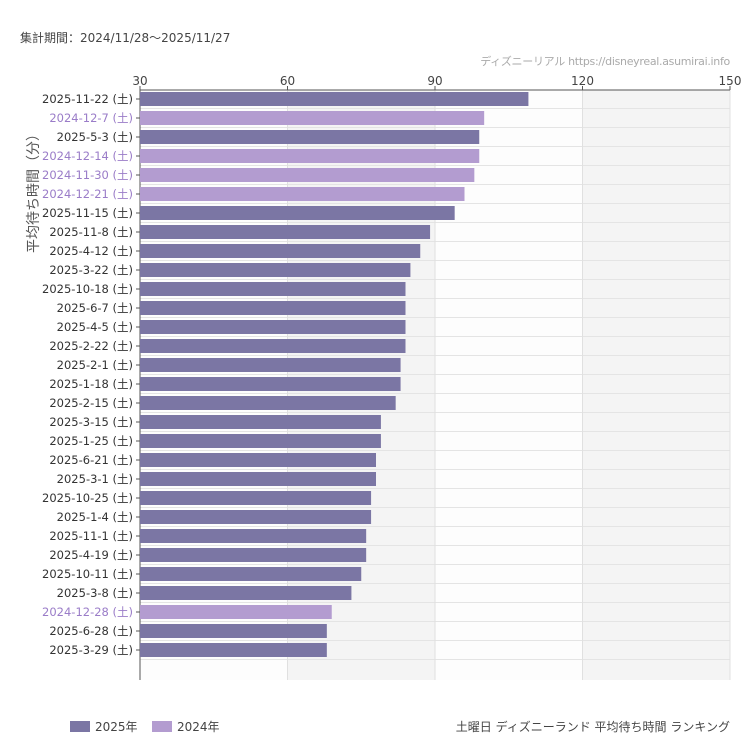 The width and height of the screenshot is (750, 750). Describe the element at coordinates (592, 727) in the screenshot. I see `chart-title: 土曜日 ディズニーランド 平均待ち時間 ランキング` at that location.